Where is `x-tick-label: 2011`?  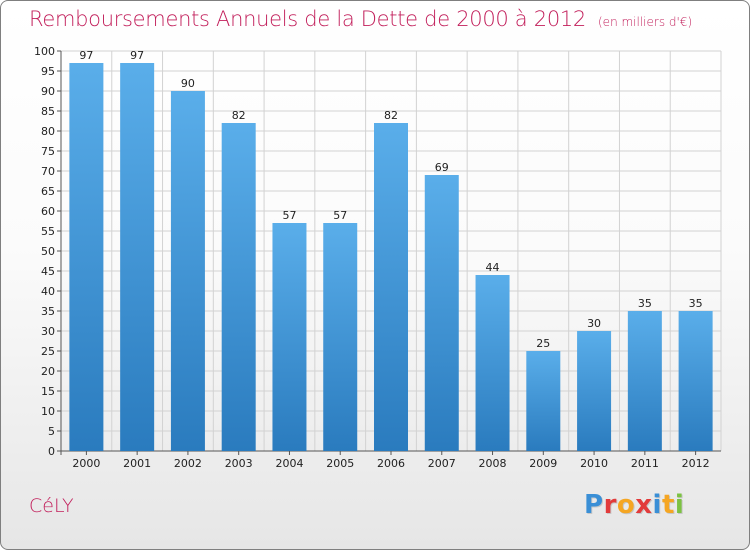
x-tick-label: 2011 is located at coordinates (645, 463).